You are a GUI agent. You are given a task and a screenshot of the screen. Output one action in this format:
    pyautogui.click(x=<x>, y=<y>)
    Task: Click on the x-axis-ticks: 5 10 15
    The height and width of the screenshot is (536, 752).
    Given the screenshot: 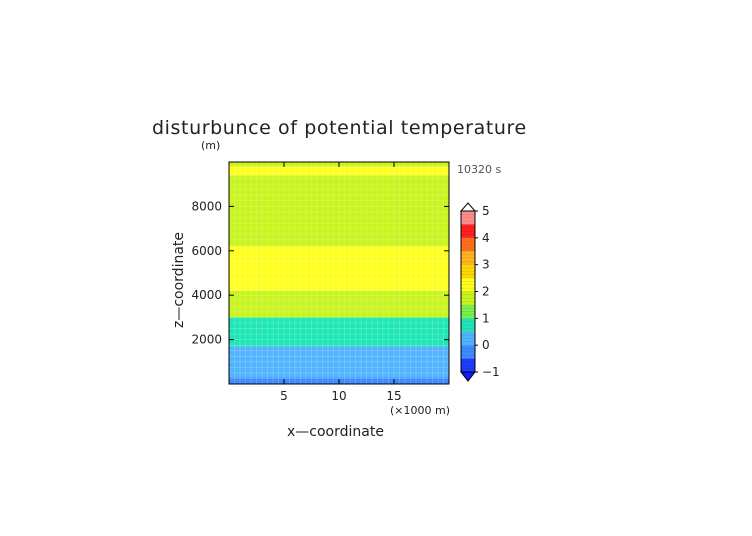 What is the action you would take?
    pyautogui.click(x=341, y=282)
    